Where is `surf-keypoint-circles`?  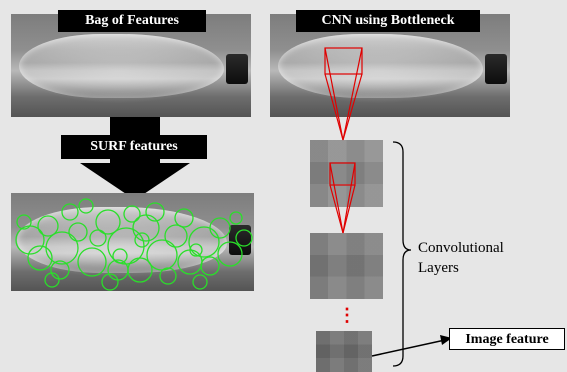
surf-keypoint-circles is located at coordinates (134, 244).